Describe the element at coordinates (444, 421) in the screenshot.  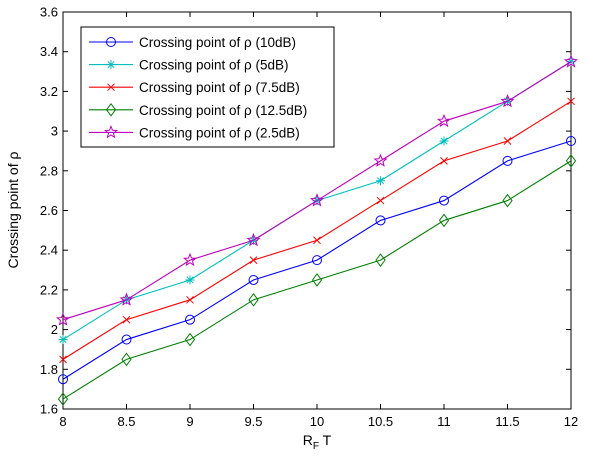
I see `x-tick-label: 11` at that location.